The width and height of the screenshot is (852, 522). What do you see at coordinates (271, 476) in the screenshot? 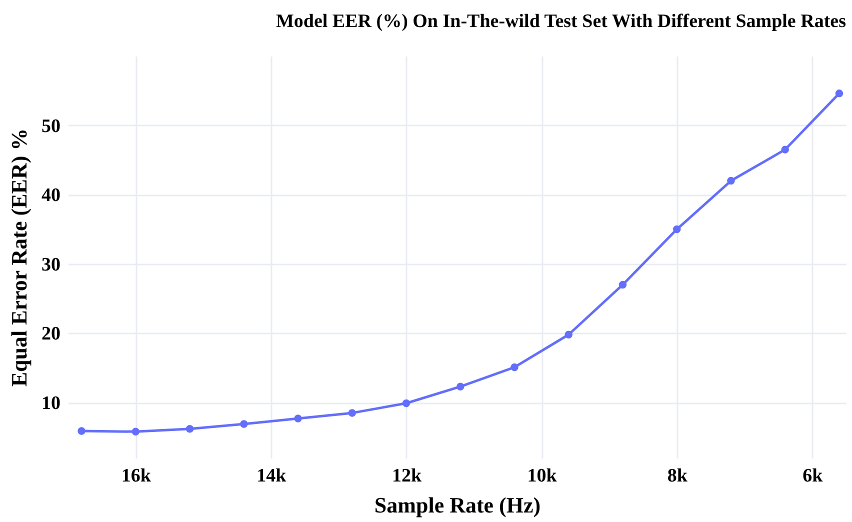
I see `x-tick-label: 14k` at bounding box center [271, 476].